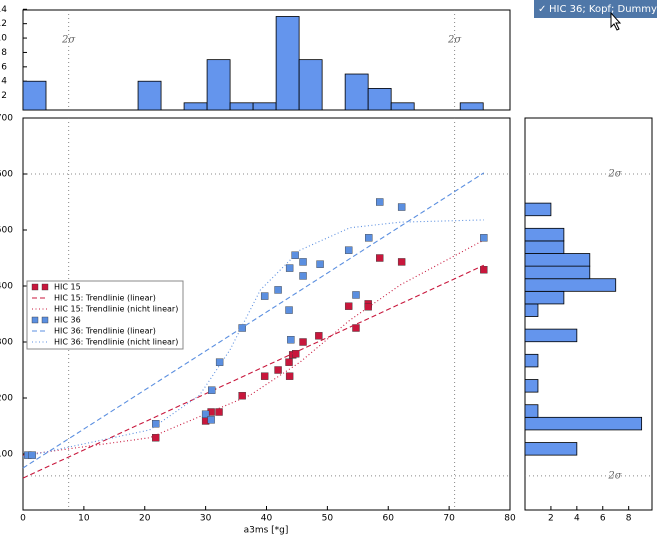  Describe the element at coordinates (266, 531) in the screenshot. I see `x-axis-label: a3ms [*g]` at that location.